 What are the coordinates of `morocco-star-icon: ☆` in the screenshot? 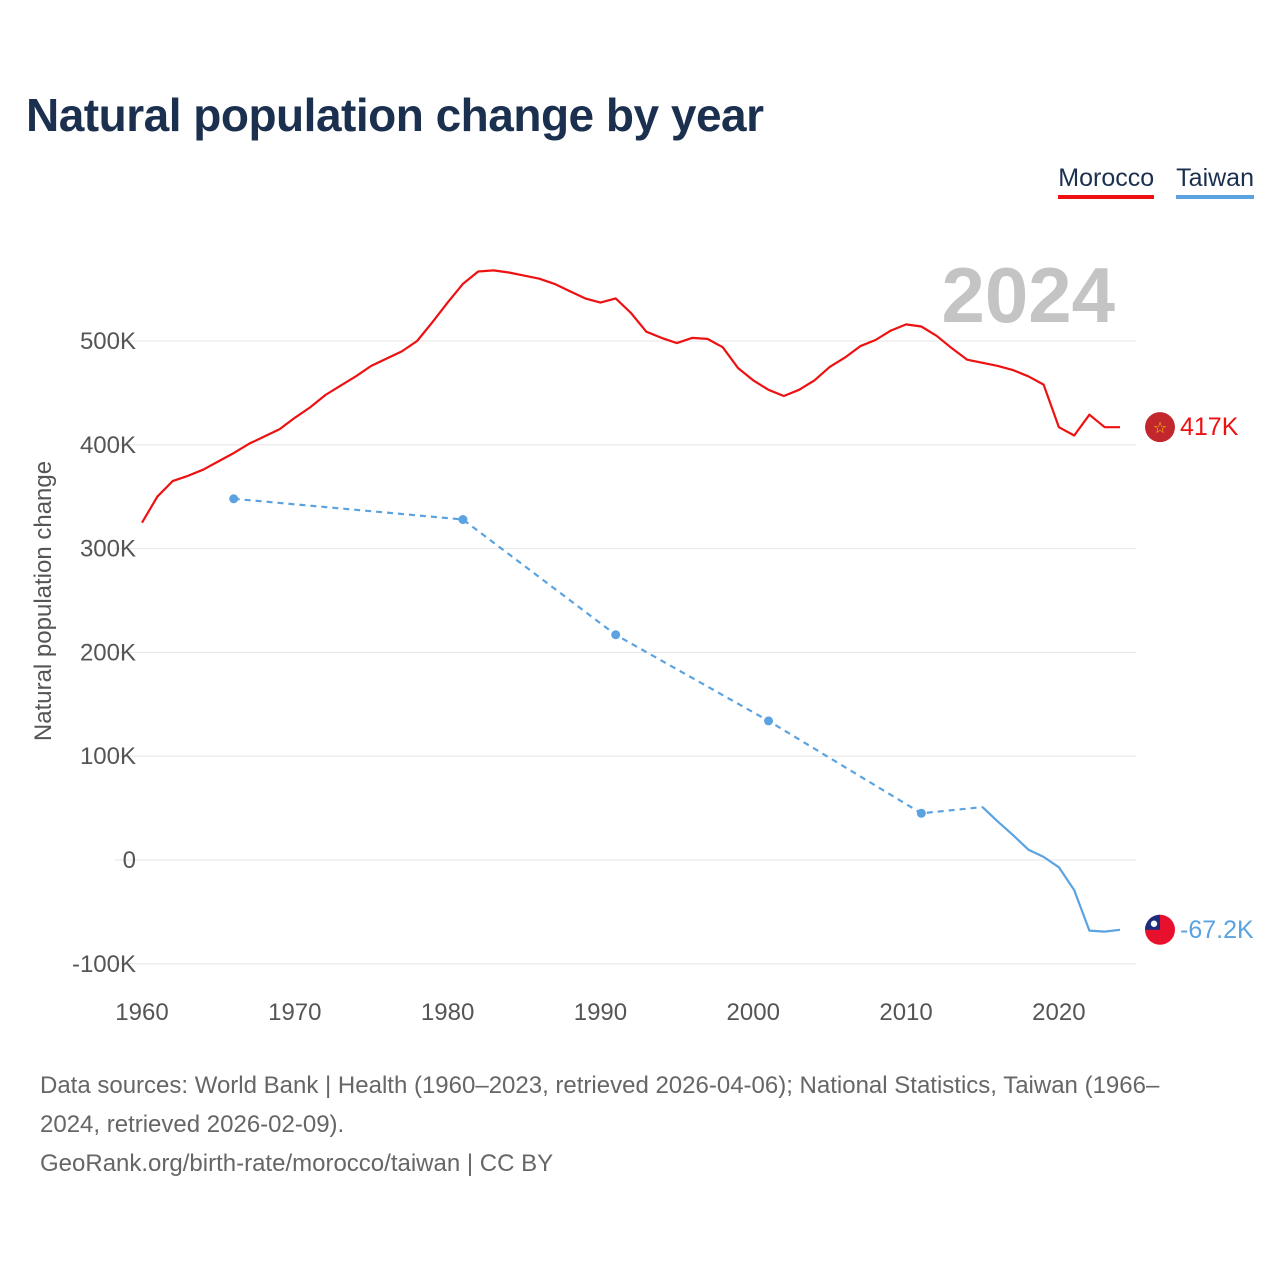 It's located at (1160, 427).